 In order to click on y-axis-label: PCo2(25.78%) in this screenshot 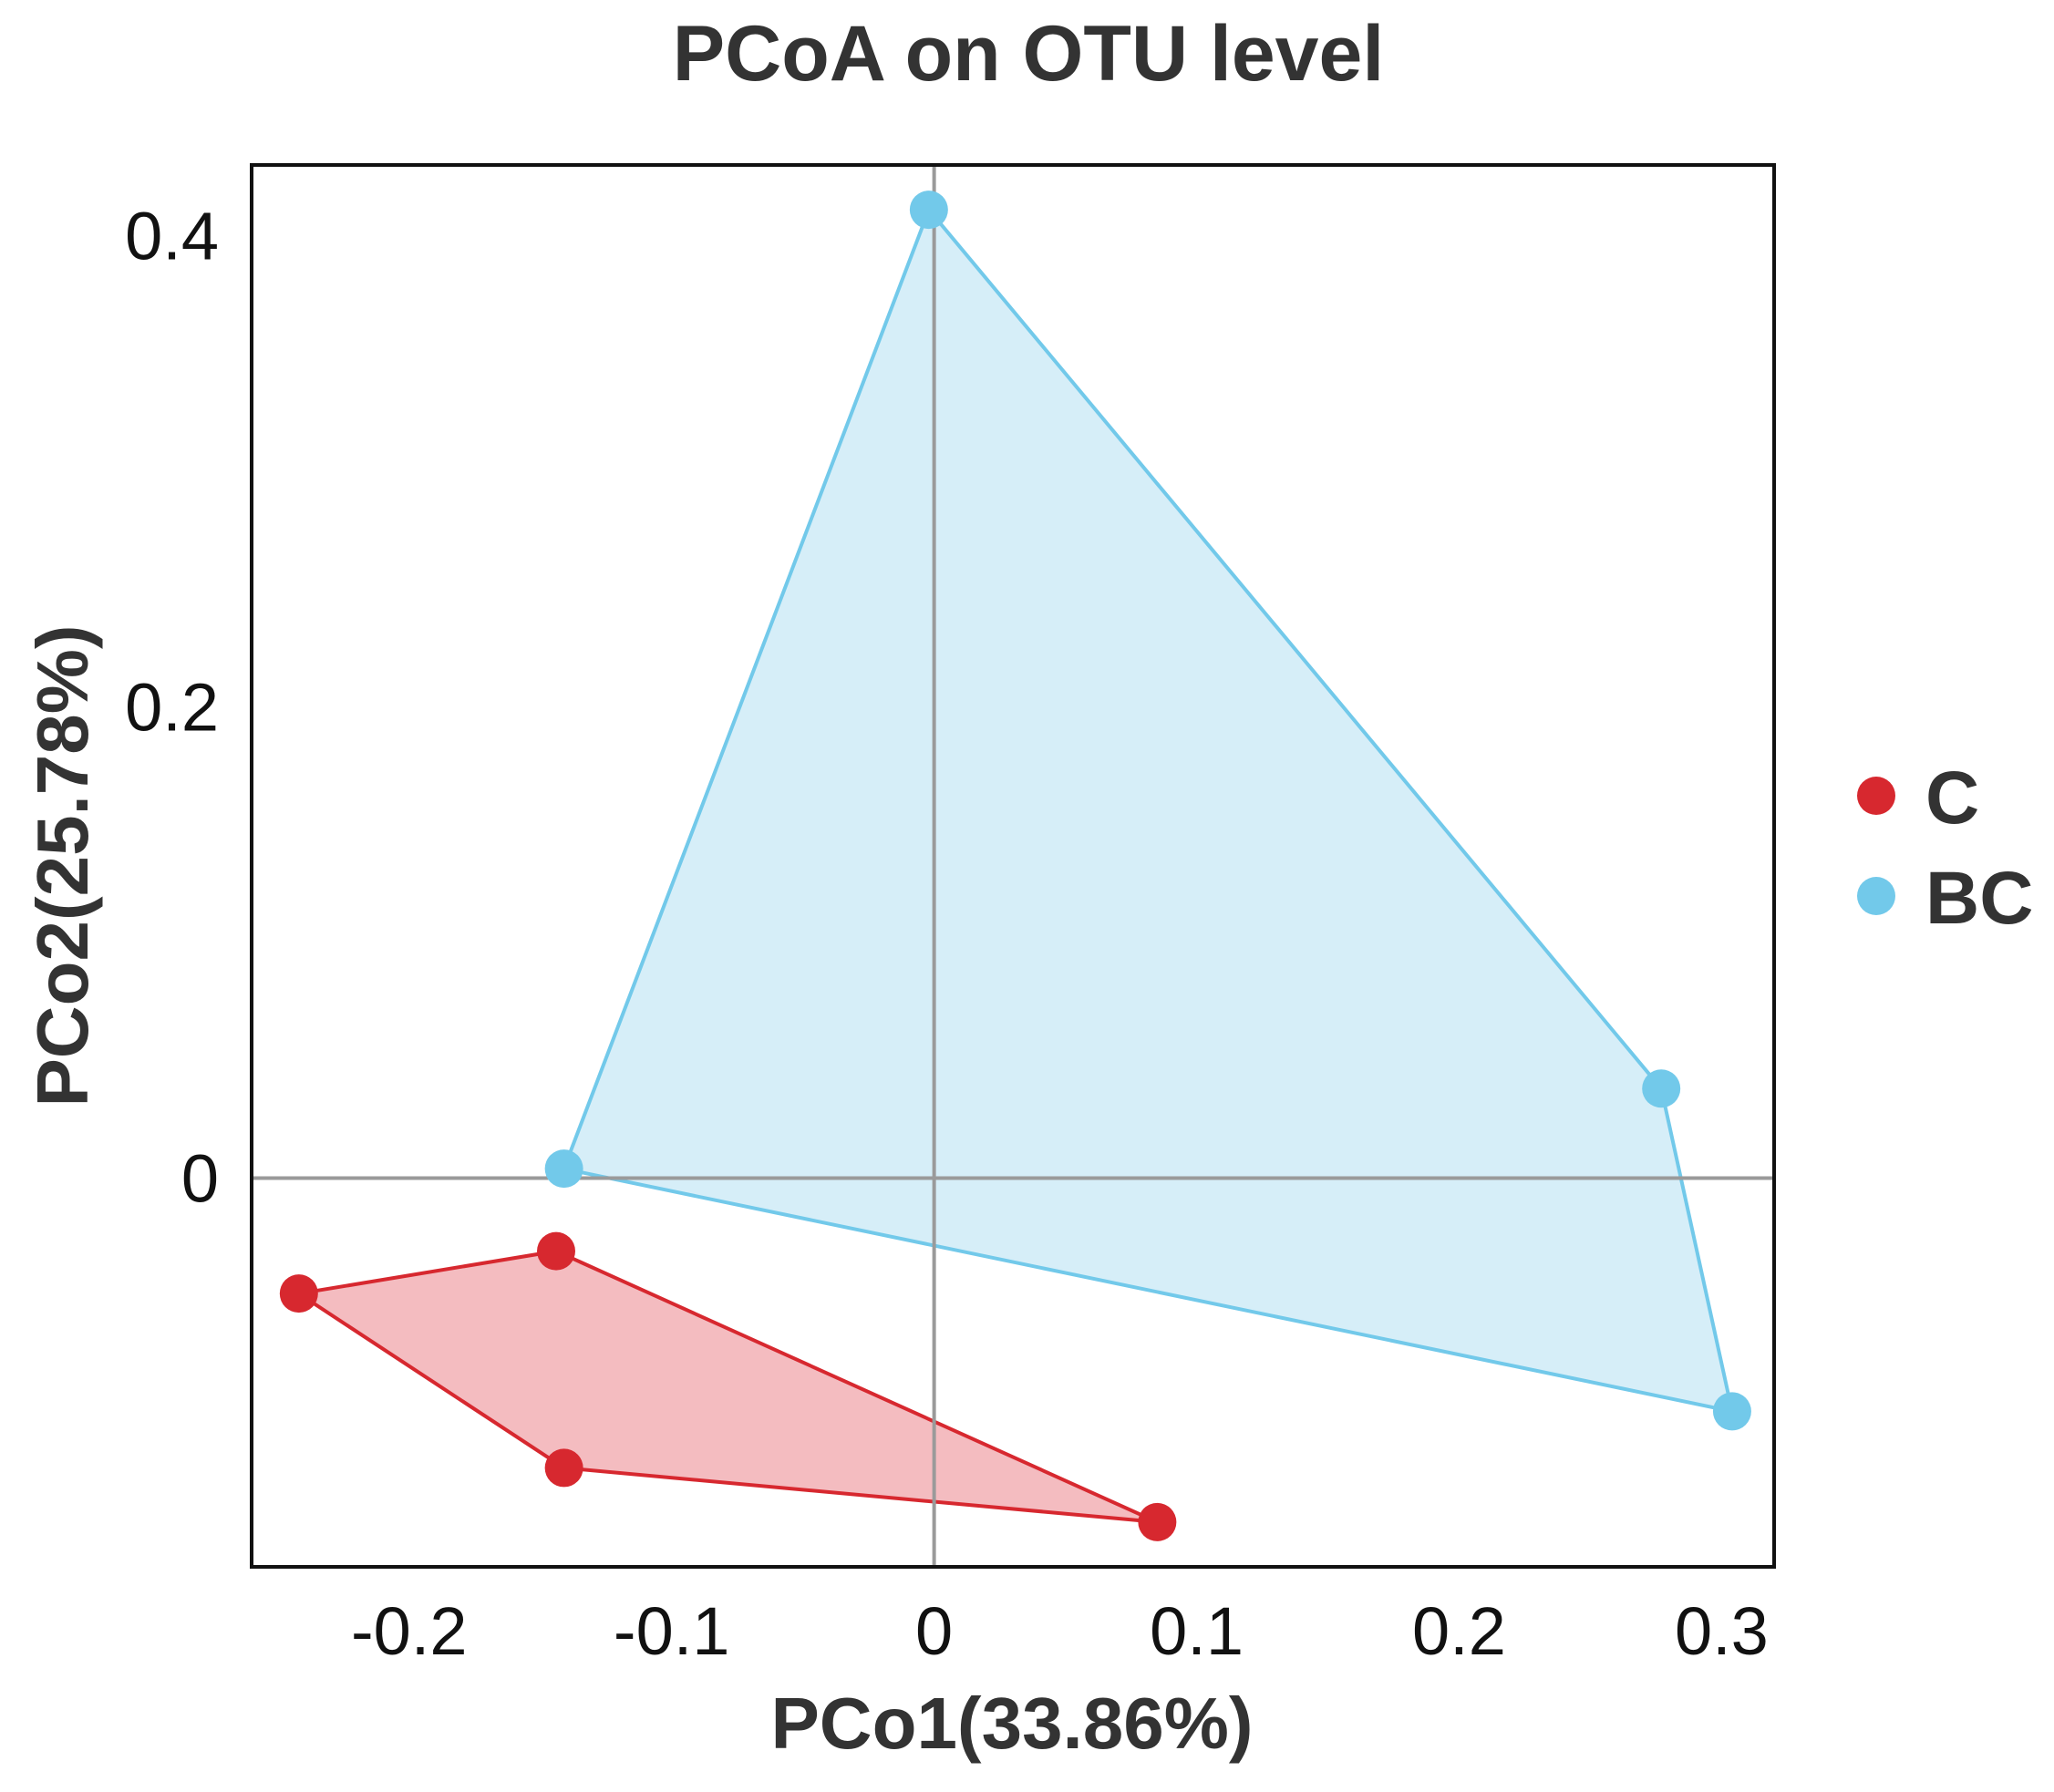, I will do `click(63, 865)`.